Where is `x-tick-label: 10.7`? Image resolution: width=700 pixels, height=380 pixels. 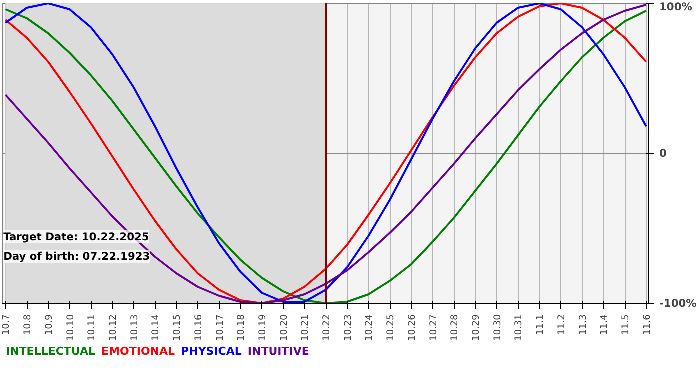
x-tick-label: 10.7 is located at coordinates (6, 325).